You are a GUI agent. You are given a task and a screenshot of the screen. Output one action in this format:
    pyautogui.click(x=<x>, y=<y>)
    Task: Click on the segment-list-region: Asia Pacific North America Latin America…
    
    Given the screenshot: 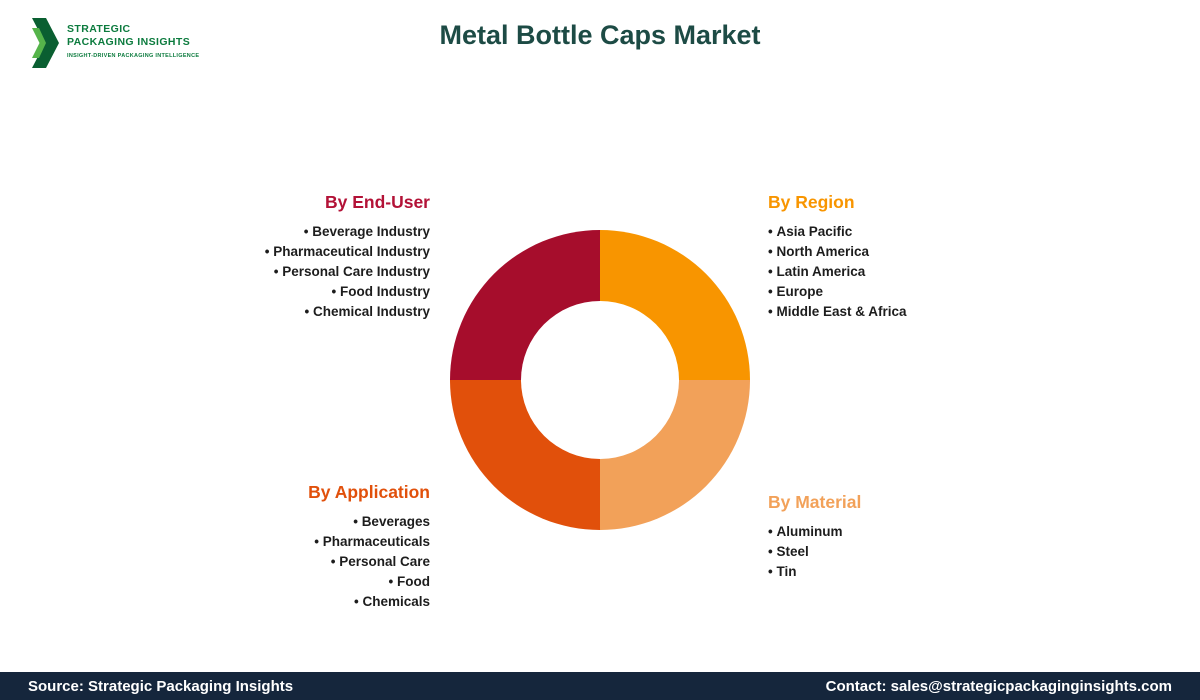 What is the action you would take?
    pyautogui.click(x=923, y=272)
    